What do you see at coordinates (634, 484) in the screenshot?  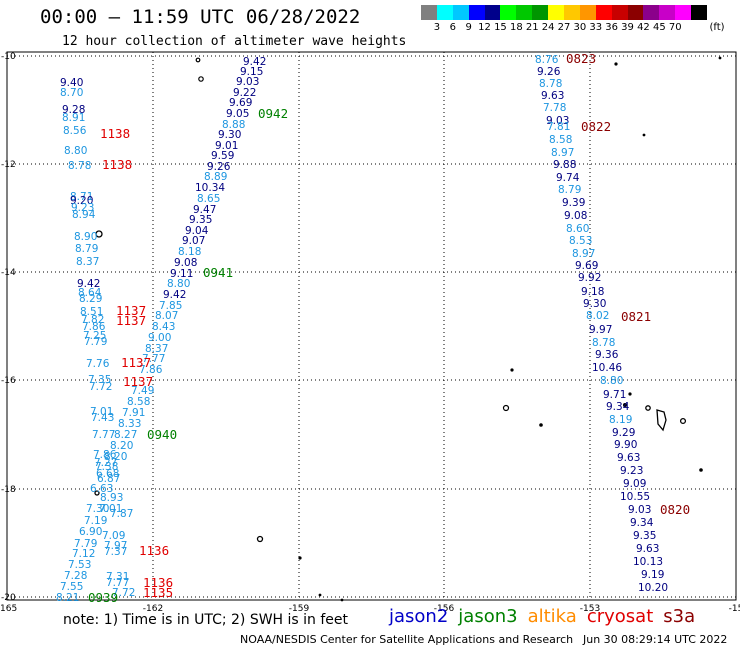 I see `wave-height-value: 9.09` at bounding box center [634, 484].